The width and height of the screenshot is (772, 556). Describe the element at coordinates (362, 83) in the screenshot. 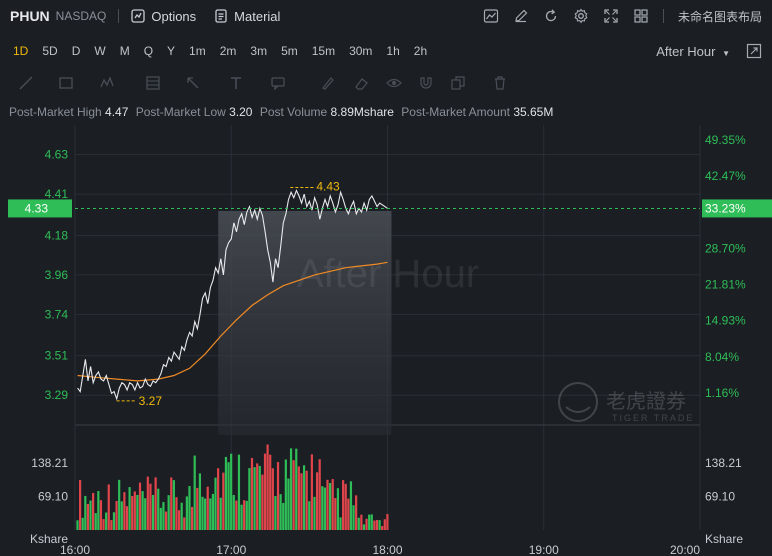

I see `eraser-tool-icon` at that location.